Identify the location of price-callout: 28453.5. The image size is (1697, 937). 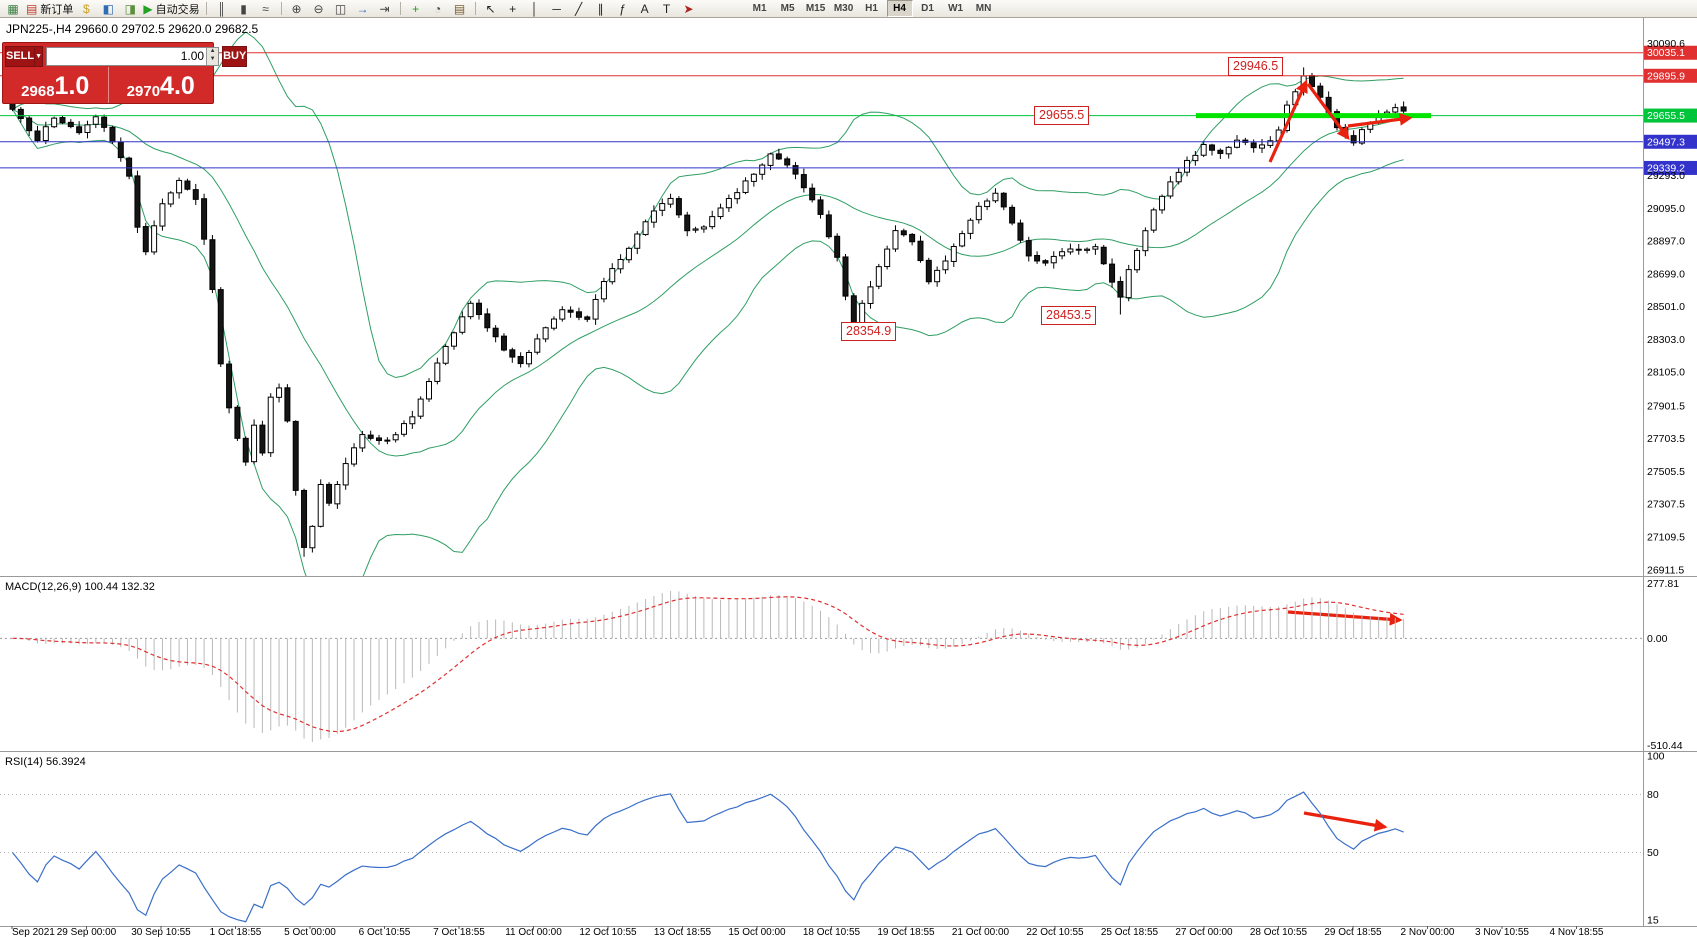
(1069, 315).